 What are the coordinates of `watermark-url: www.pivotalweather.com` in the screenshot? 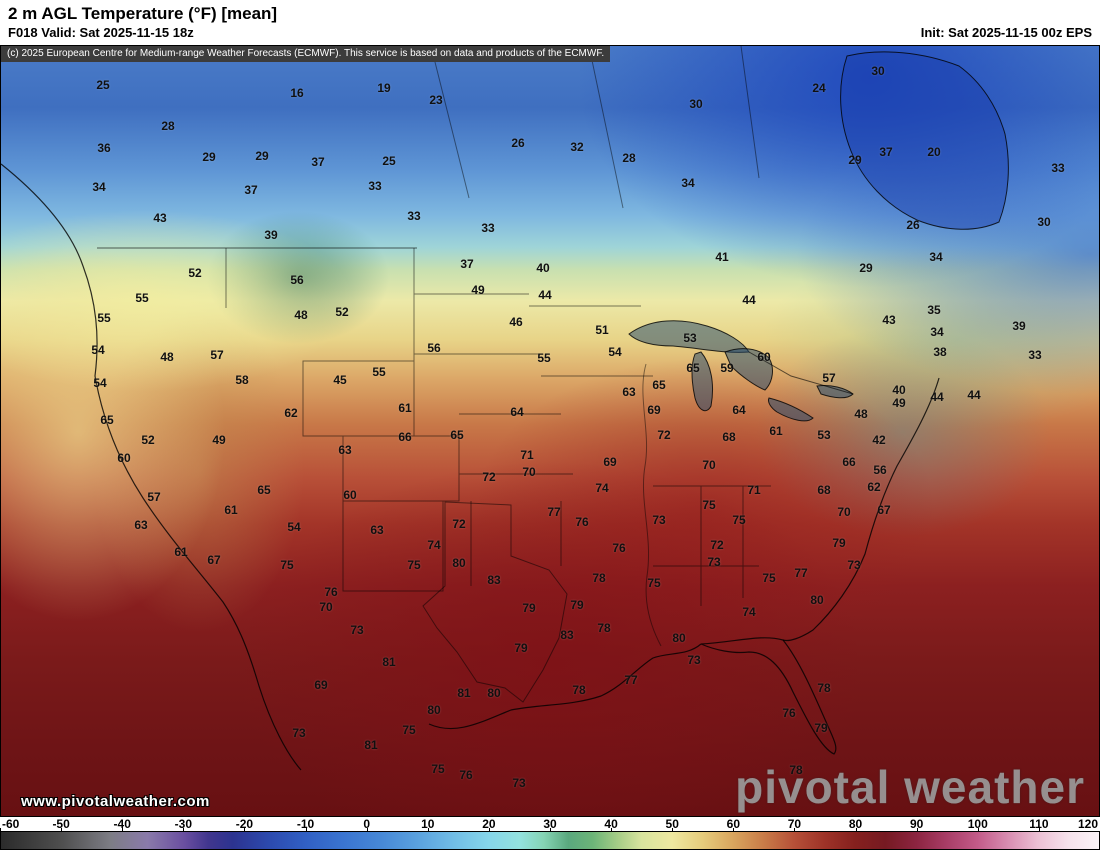 It's located at (115, 801).